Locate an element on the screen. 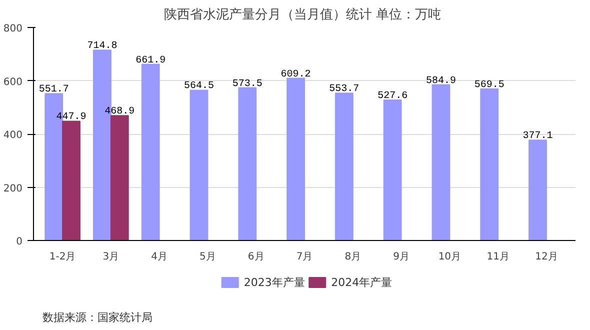  x-tick-label: 12月 is located at coordinates (546, 257).